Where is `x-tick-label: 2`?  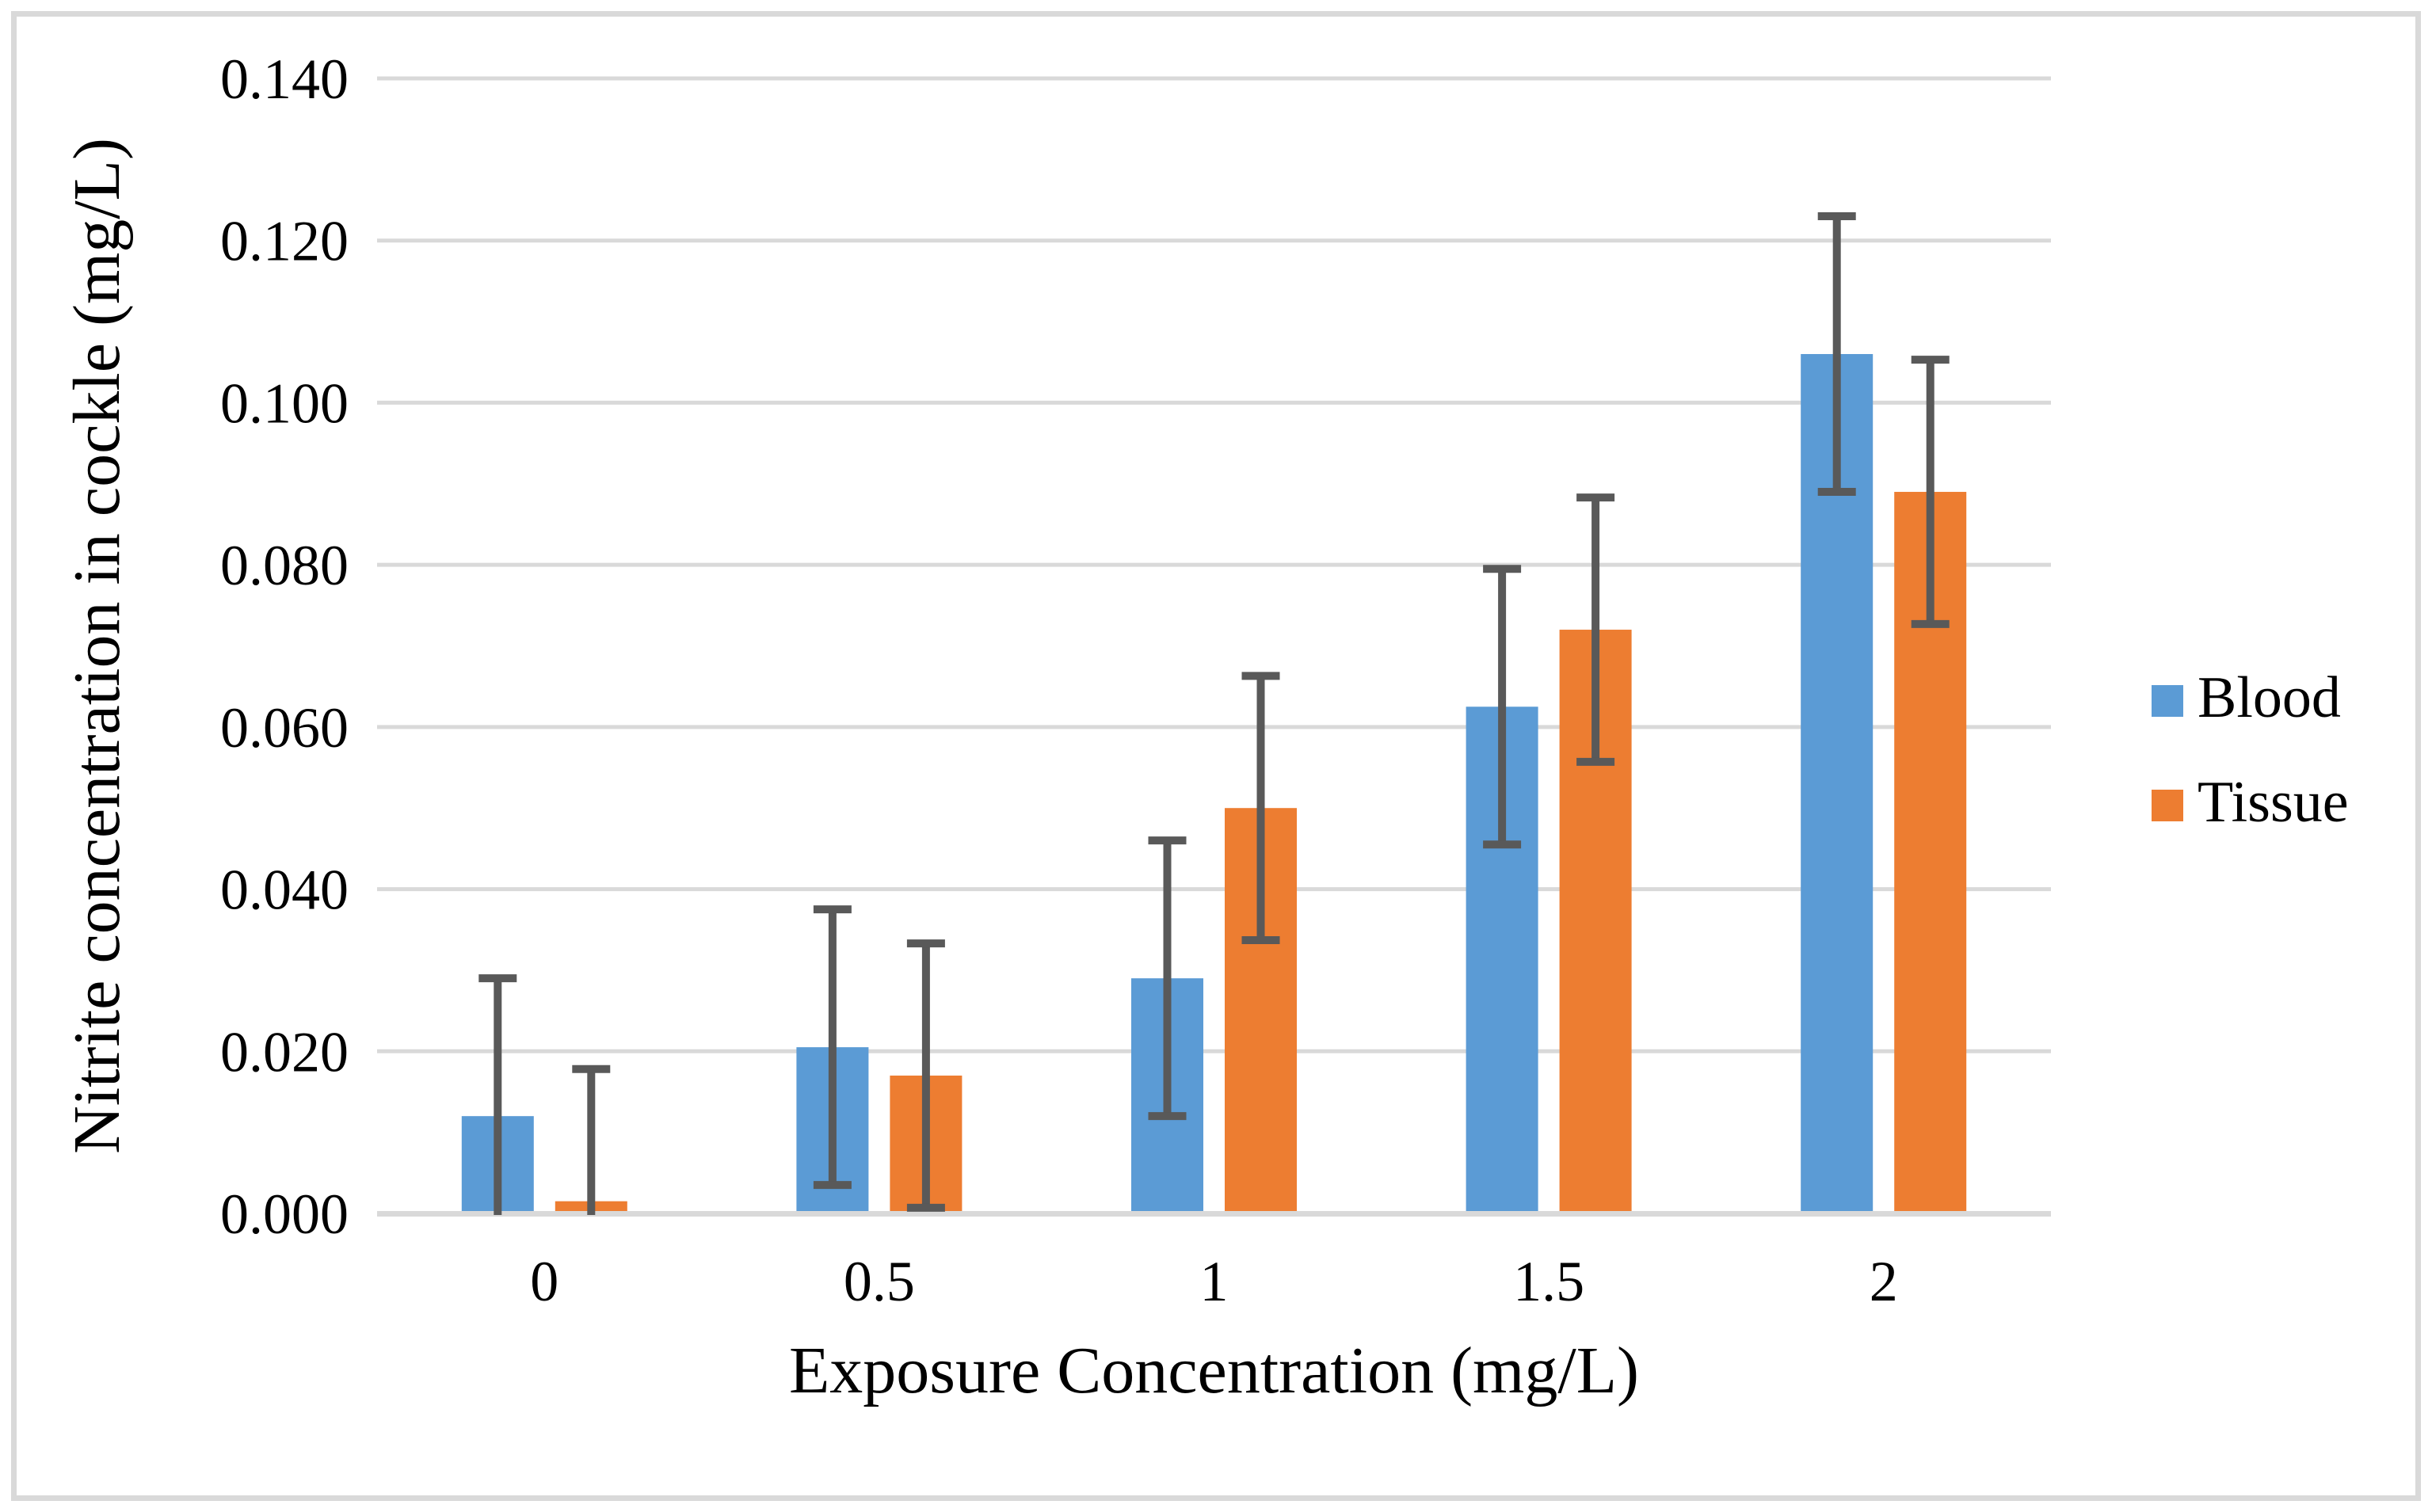 x-tick-label: 2 is located at coordinates (1884, 1281).